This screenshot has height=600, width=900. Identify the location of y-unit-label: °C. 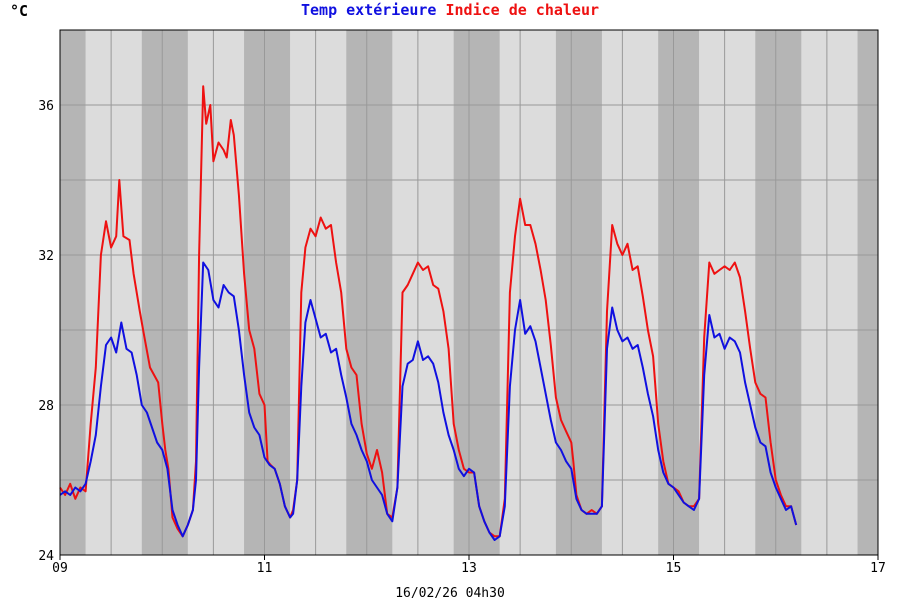
(19, 11).